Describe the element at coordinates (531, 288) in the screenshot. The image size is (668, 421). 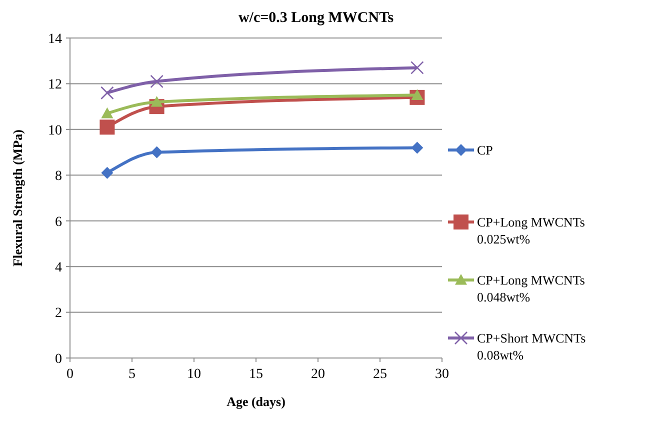
I see `legend-label: CP+Long MWCNTs 0.048wt%` at that location.